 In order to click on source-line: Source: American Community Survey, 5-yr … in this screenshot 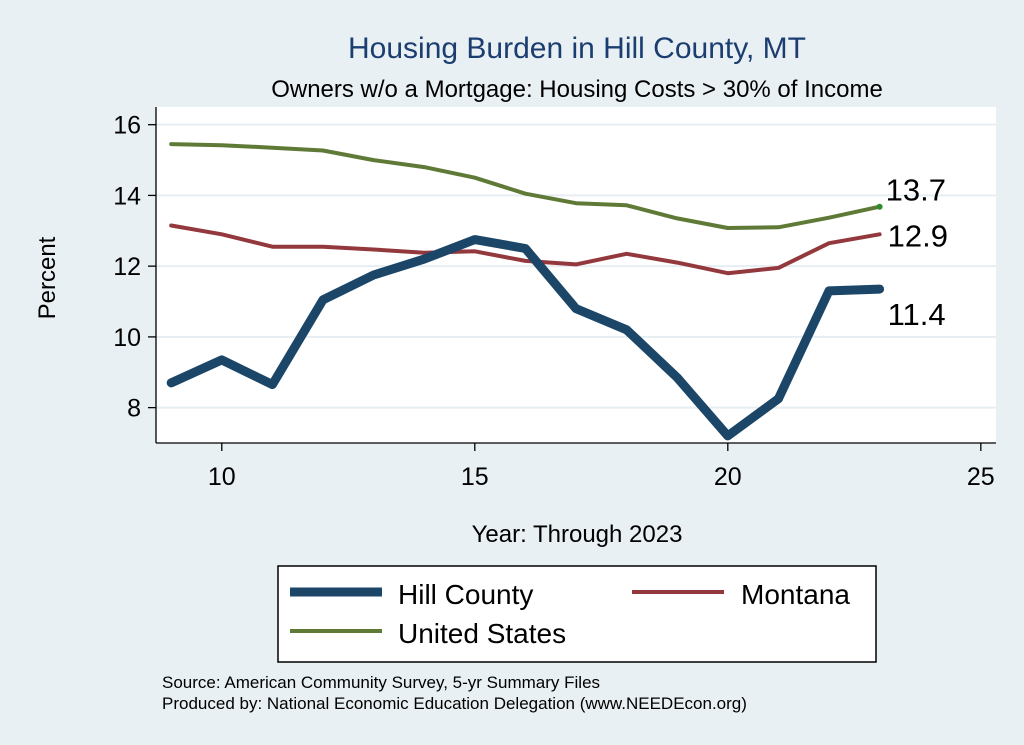, I will do `click(381, 682)`.